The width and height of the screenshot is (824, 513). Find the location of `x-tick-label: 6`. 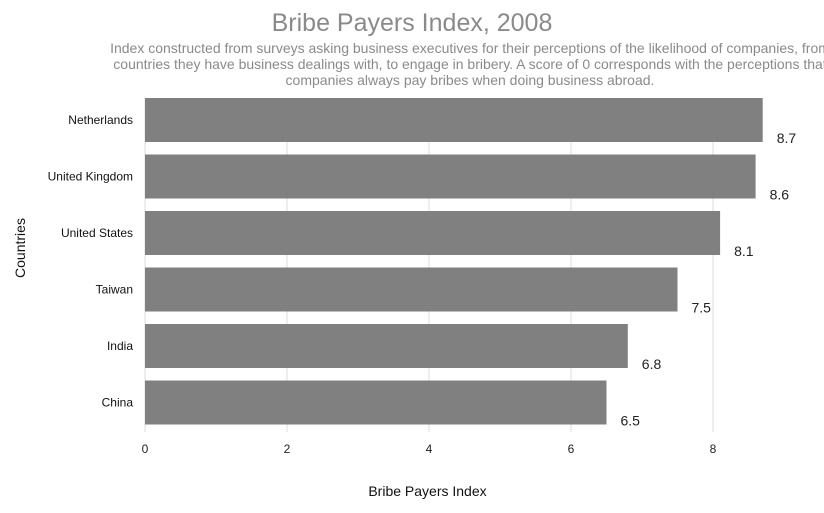

x-tick-label: 6 is located at coordinates (571, 449).